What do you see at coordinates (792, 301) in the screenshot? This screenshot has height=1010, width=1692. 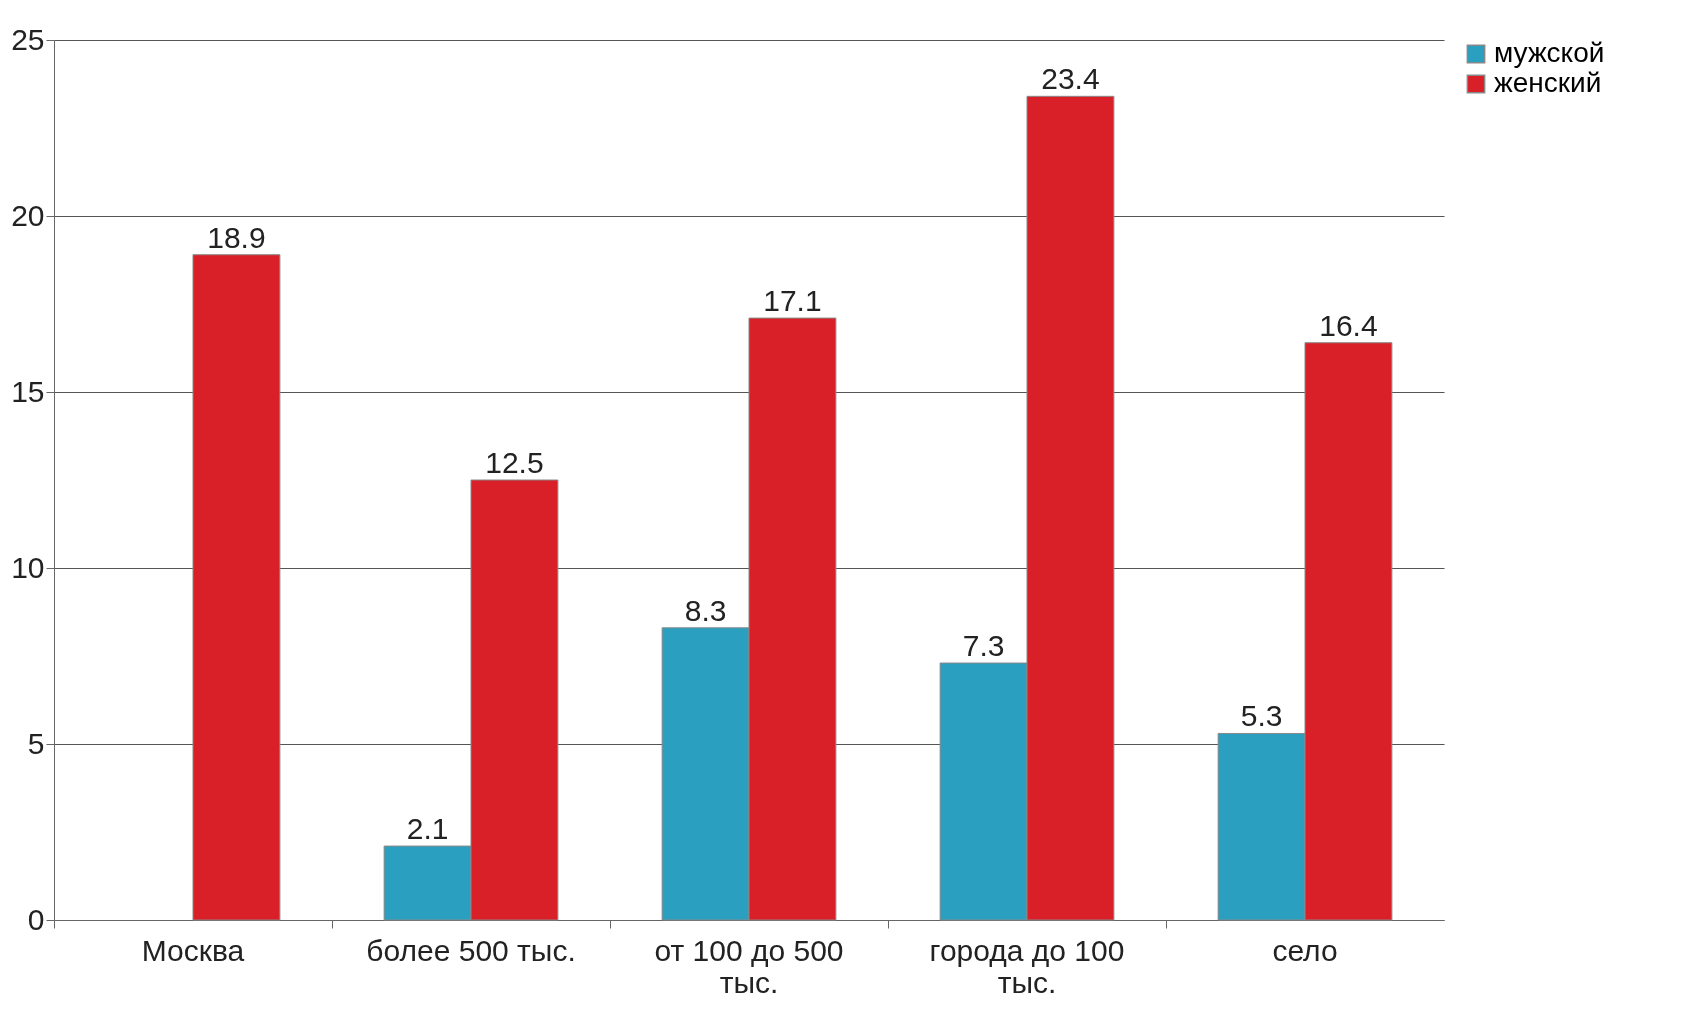 I see `data-label: 17.1` at bounding box center [792, 301].